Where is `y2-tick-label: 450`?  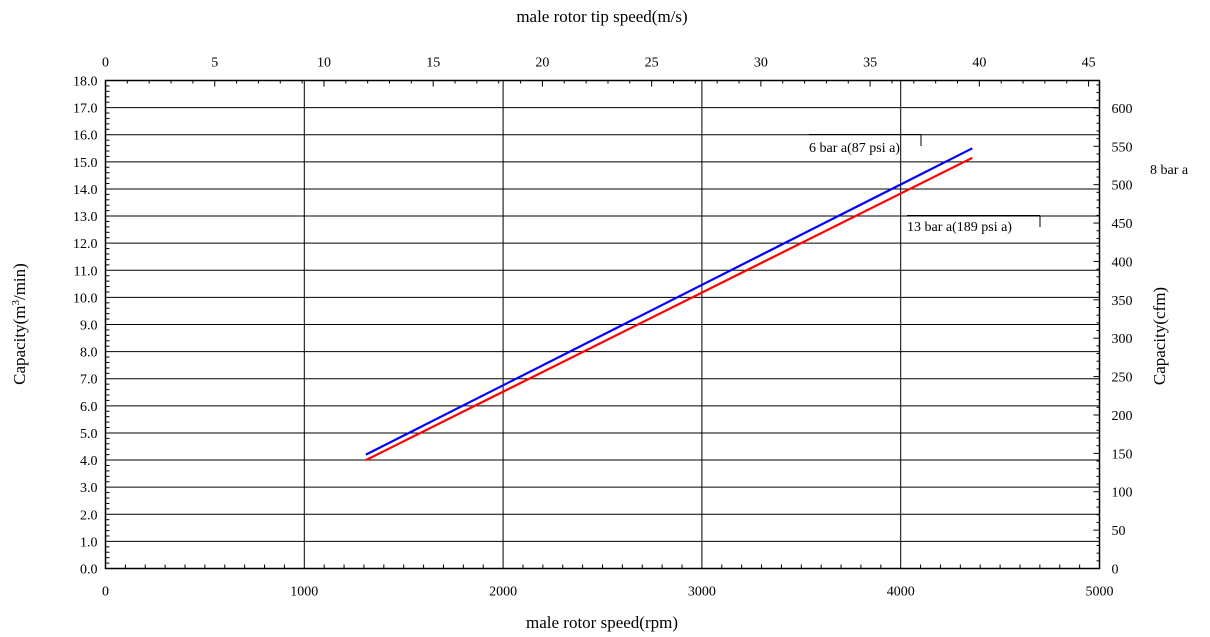 y2-tick-label: 450 is located at coordinates (1122, 224).